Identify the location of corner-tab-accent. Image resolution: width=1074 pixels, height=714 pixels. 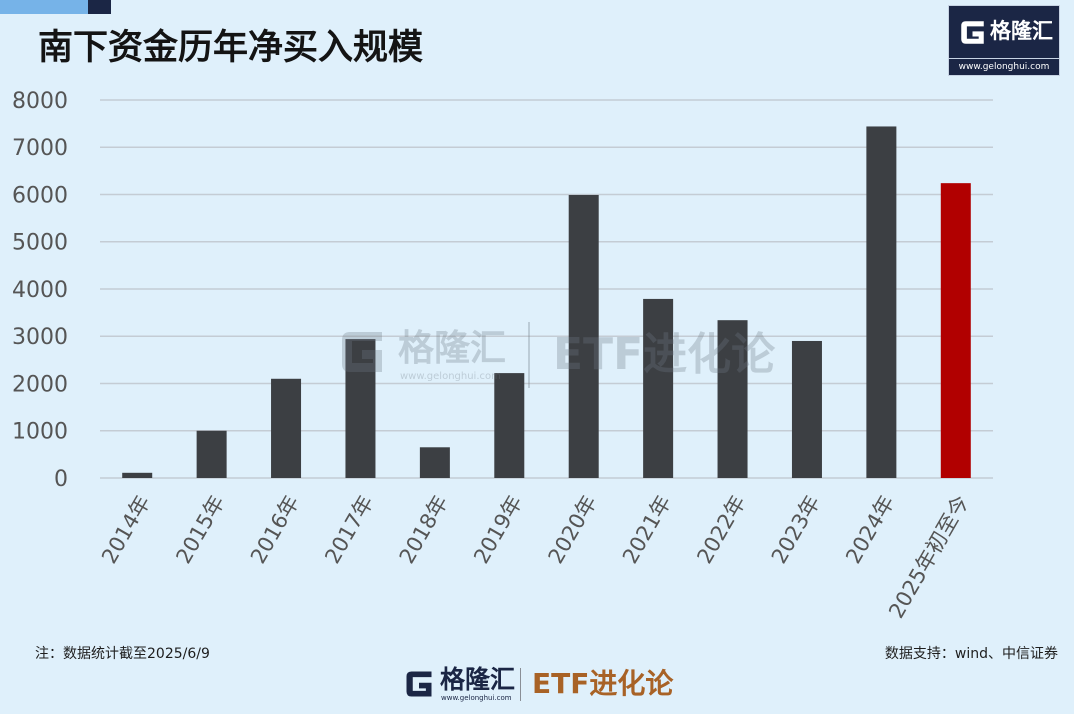
(99, 7).